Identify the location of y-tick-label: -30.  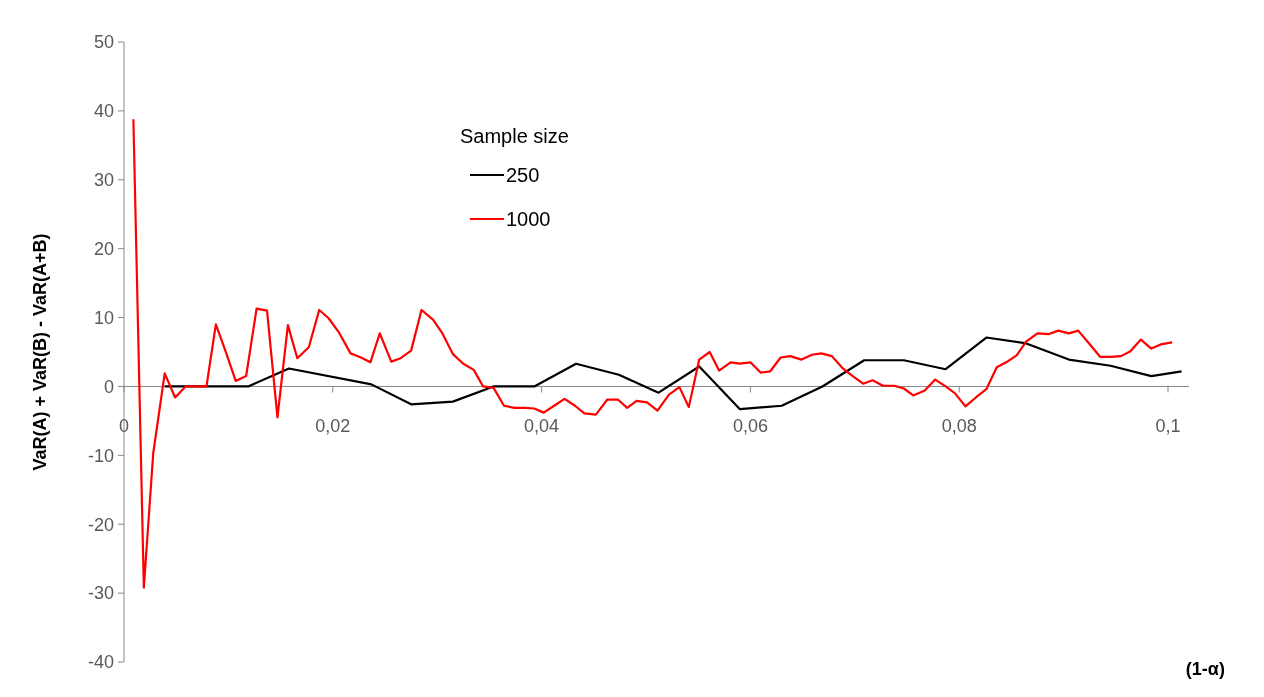
(100, 593).